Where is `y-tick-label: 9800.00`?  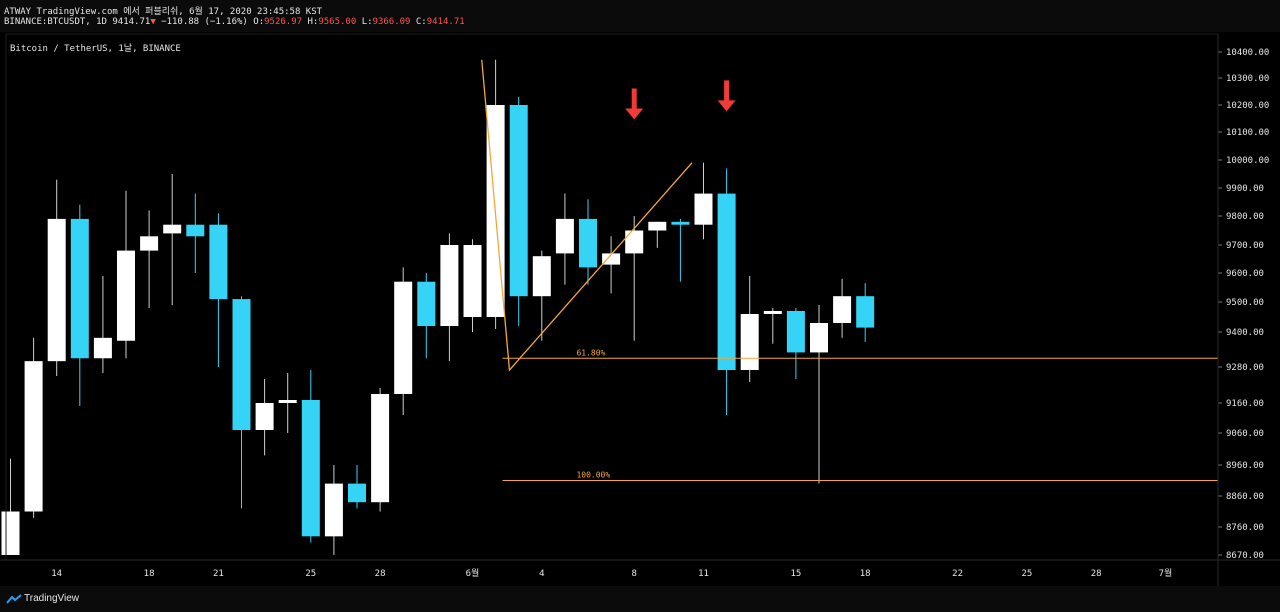 y-tick-label: 9800.00 is located at coordinates (1245, 217).